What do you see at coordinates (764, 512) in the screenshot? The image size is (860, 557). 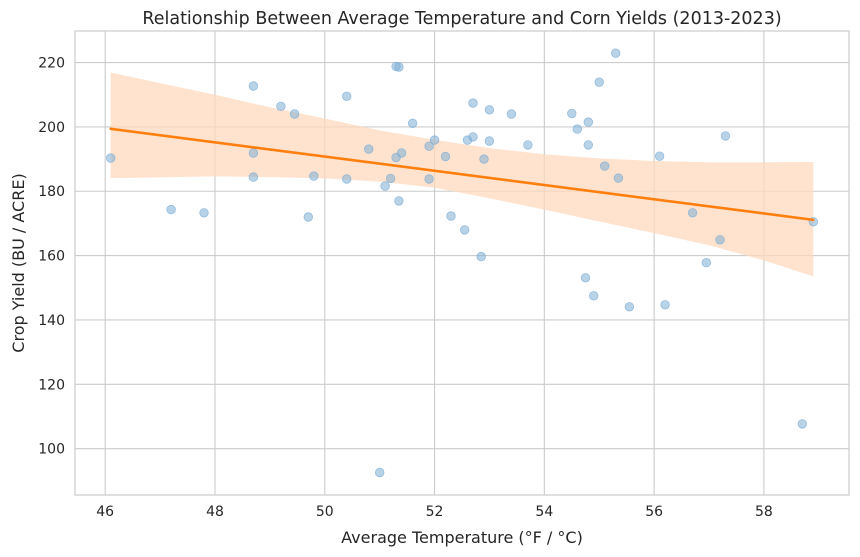 I see `x-tick-label: 58` at bounding box center [764, 512].